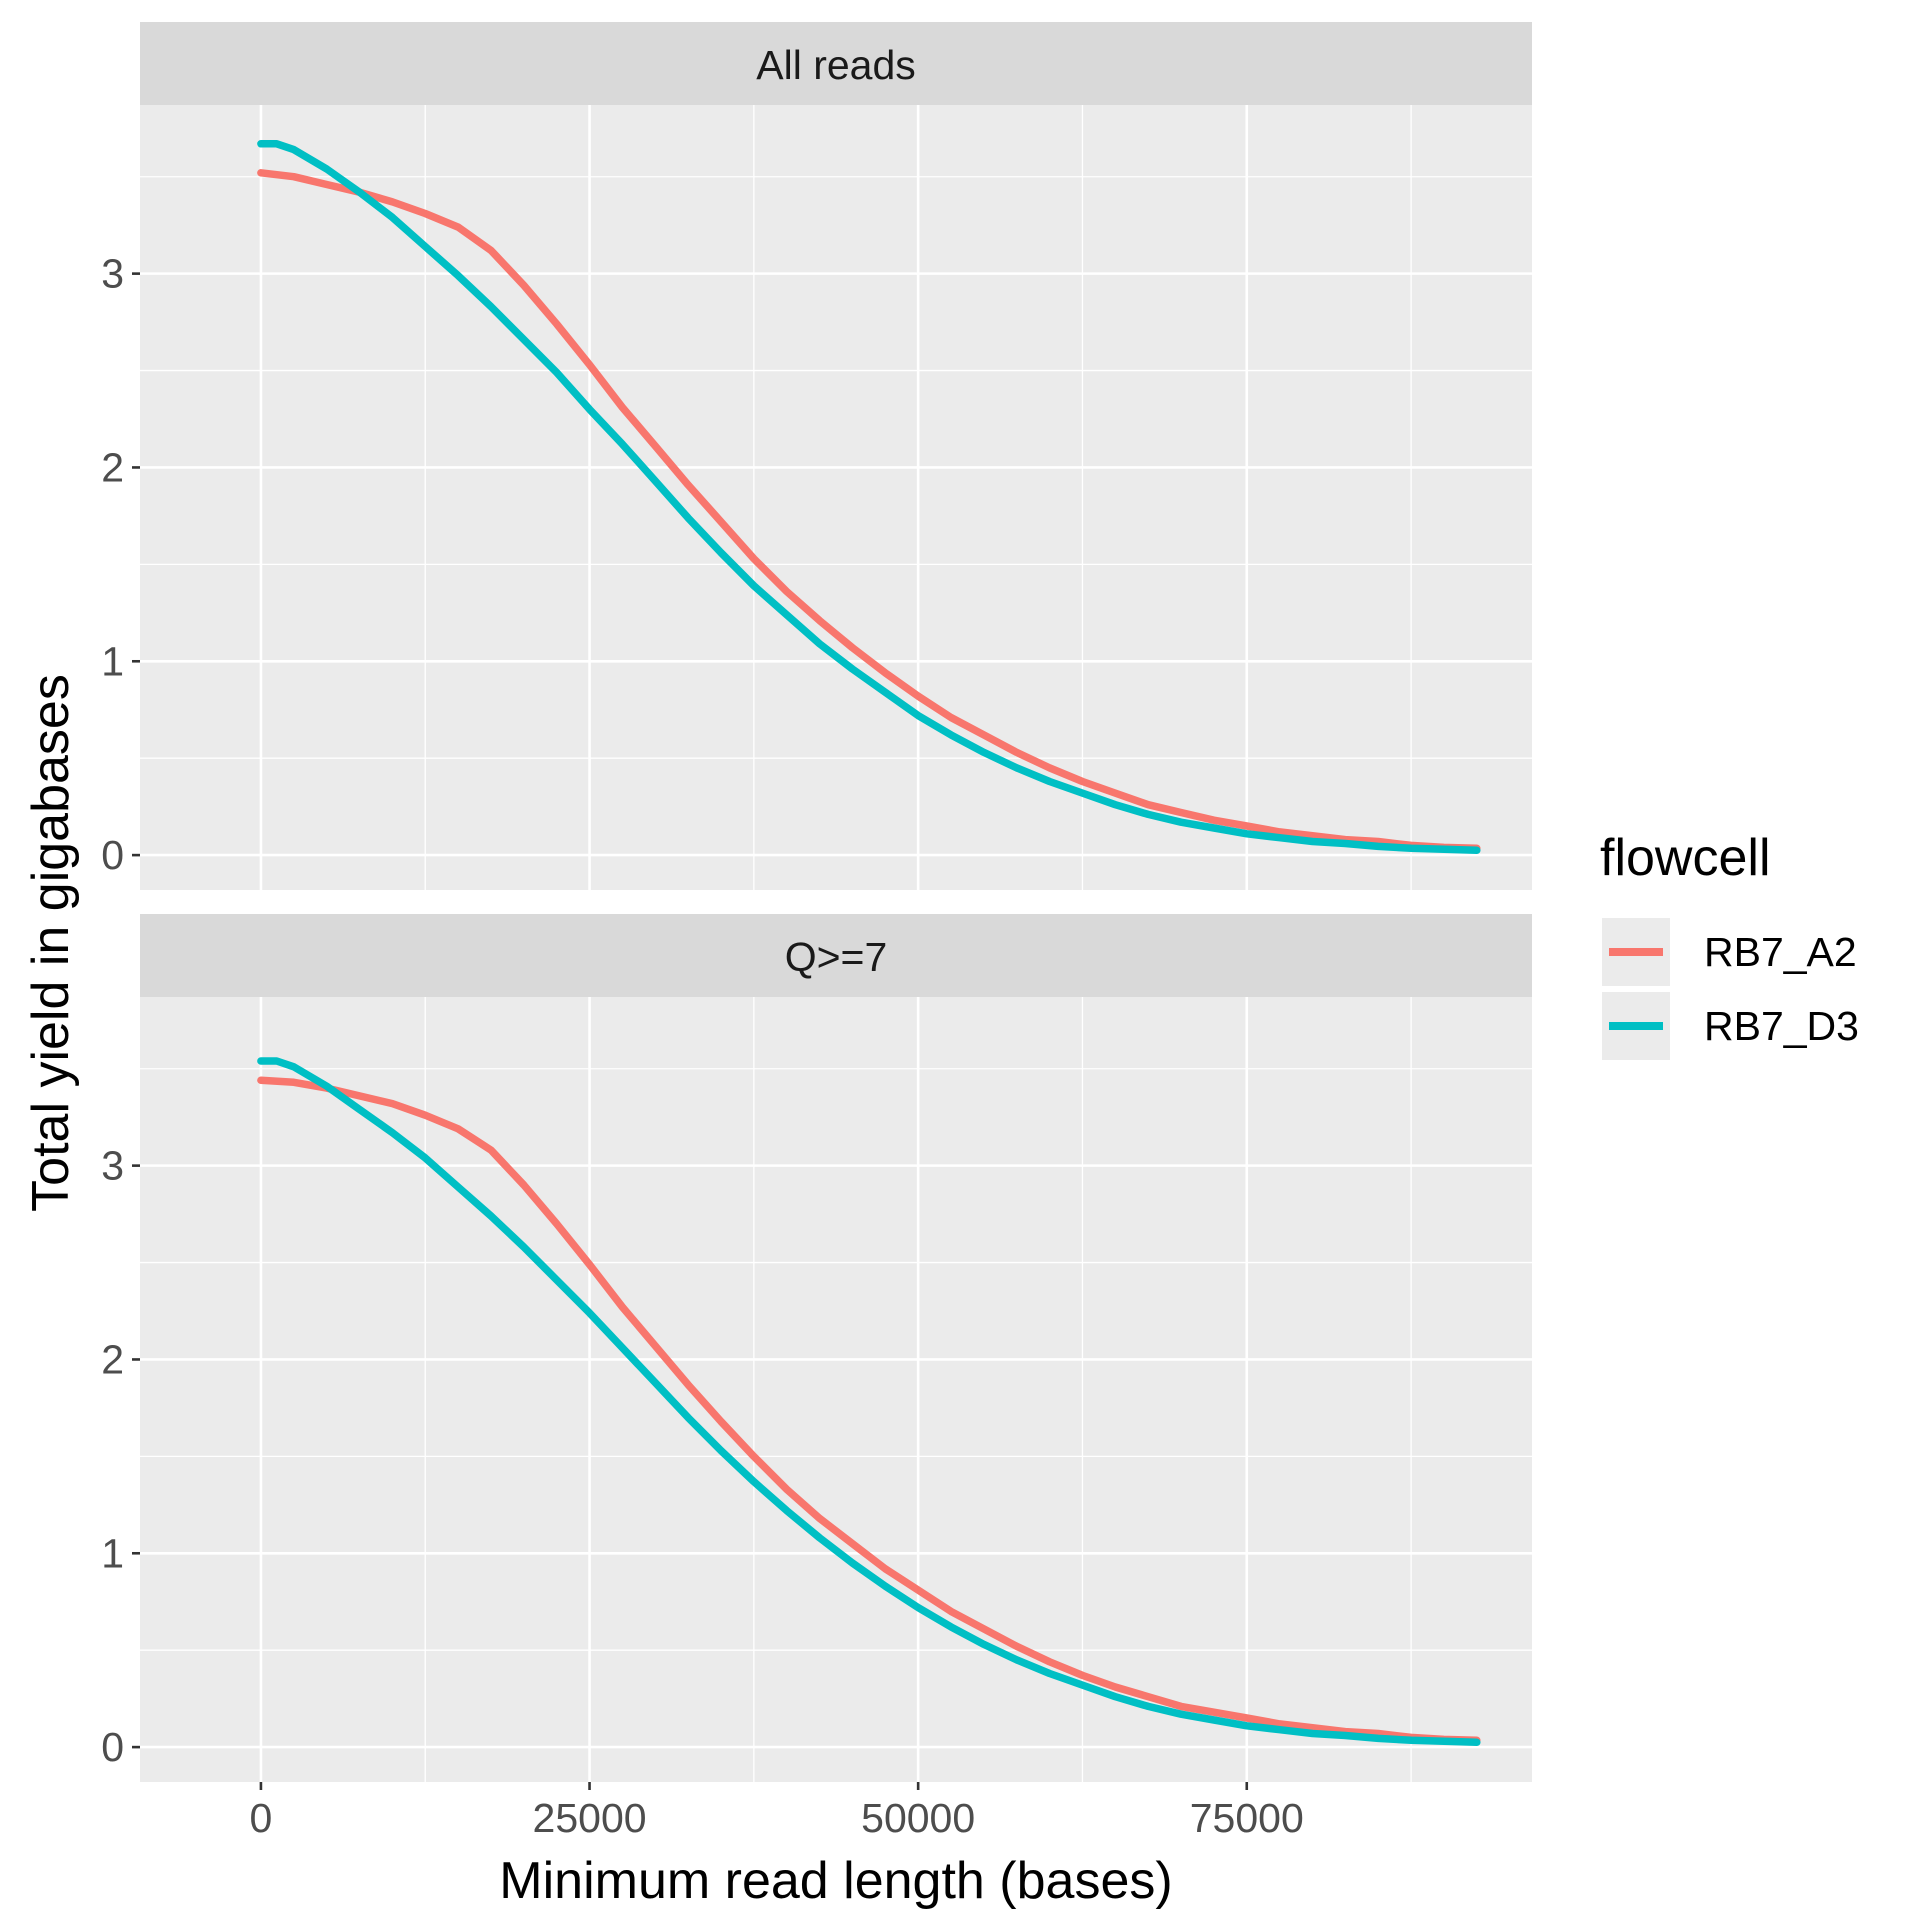 The image size is (1920, 1920). I want to click on strip-label: All reads, so click(836, 65).